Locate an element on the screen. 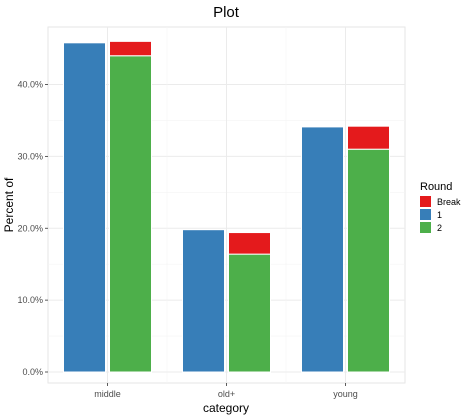 This screenshot has width=474, height=420. legend: Round Break 1 2 is located at coordinates (440, 207).